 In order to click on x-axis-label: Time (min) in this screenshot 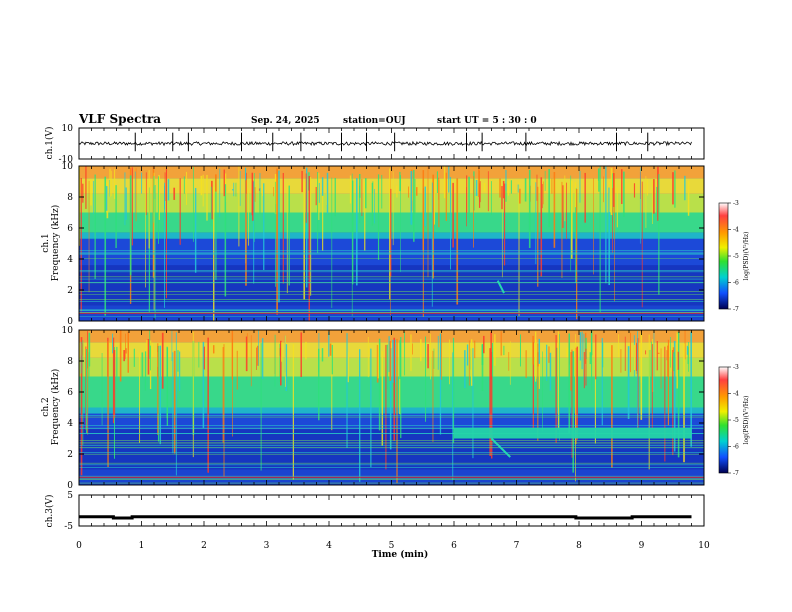, I will do `click(400, 554)`.